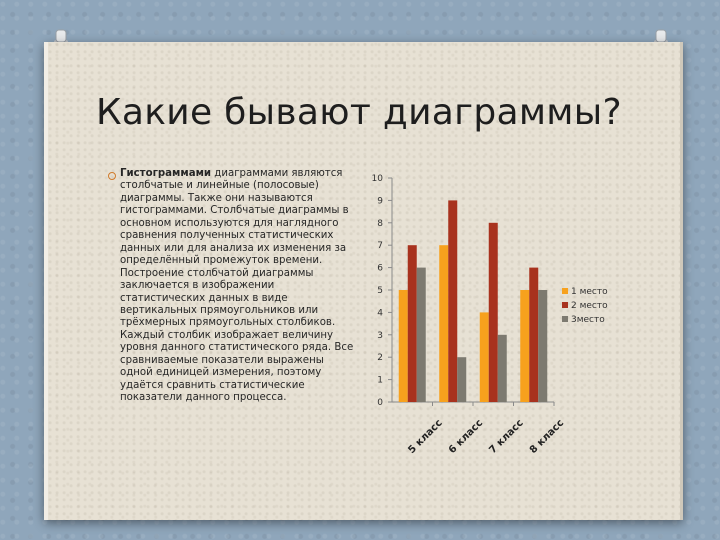 This screenshot has width=720, height=540. Describe the element at coordinates (466, 437) in the screenshot. I see `x-tick-label: 6 класс` at that location.